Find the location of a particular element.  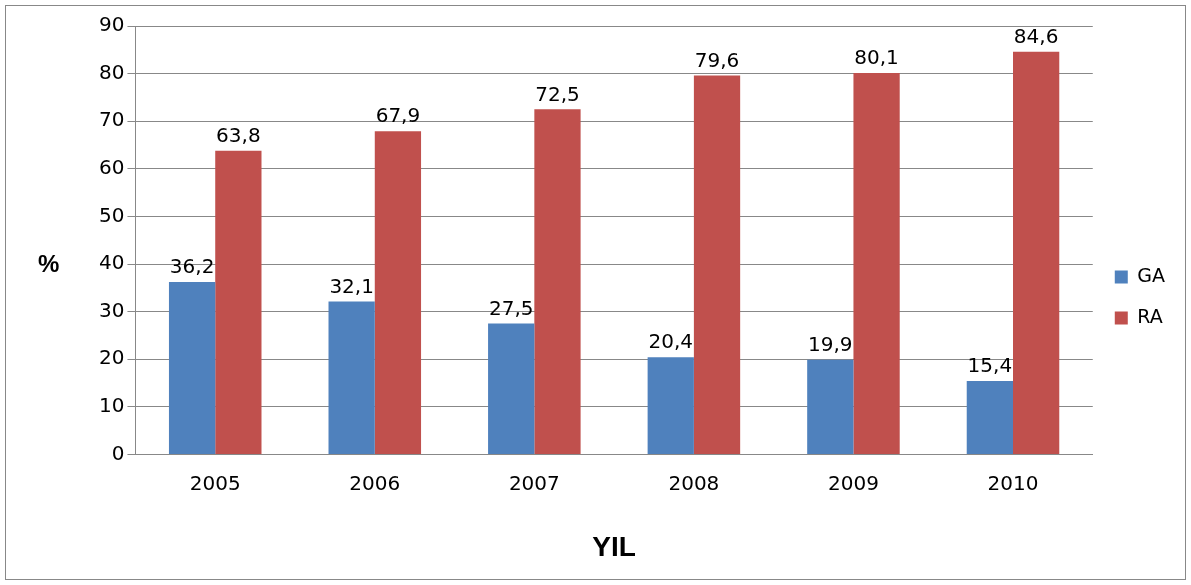

x-tick-label: 2007 is located at coordinates (534, 482).